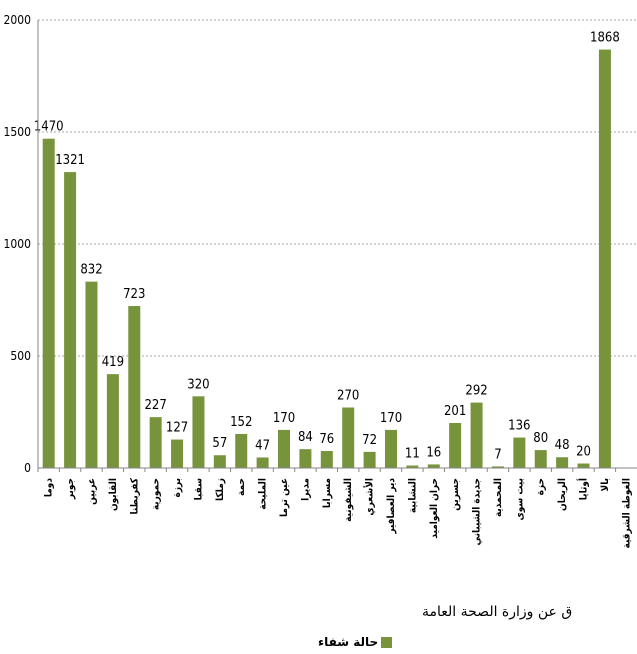 This screenshot has height=654, width=637. What do you see at coordinates (434, 508) in the screenshot?
I see `x-tick-label: حران العواميد` at bounding box center [434, 508].